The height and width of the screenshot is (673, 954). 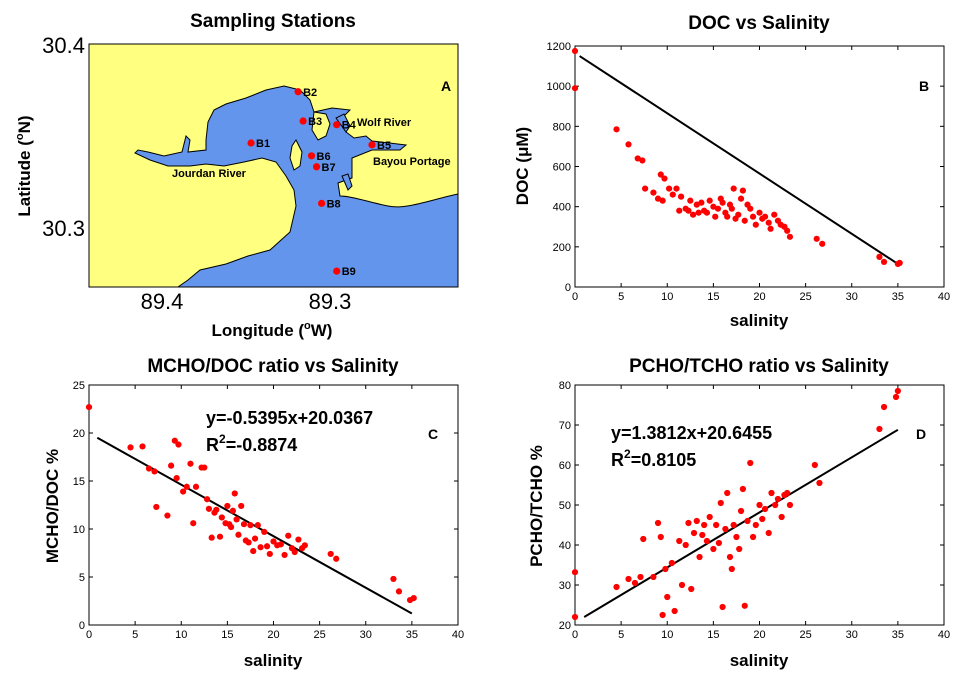 I want to click on panel-b-xtick-label: 30, so click(x=852, y=297).